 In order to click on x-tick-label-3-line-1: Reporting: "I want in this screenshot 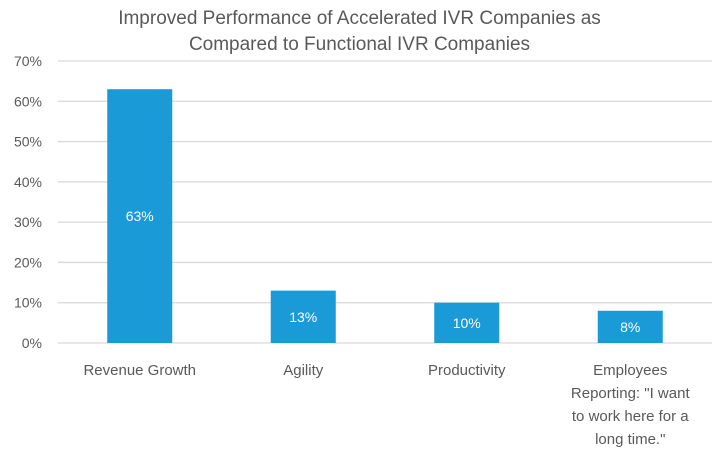, I will do `click(631, 393)`.